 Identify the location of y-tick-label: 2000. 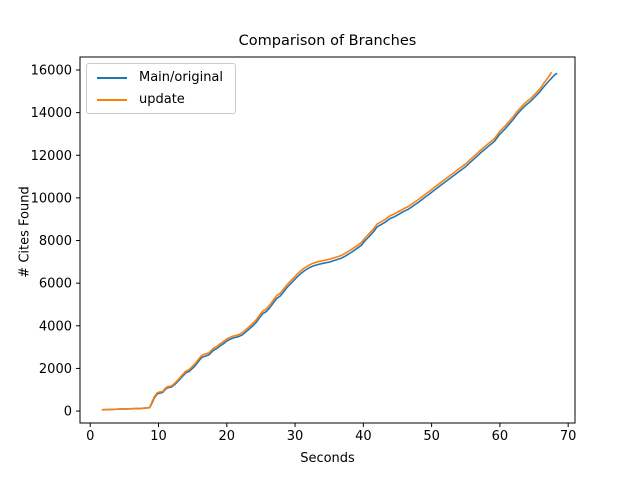
(55, 369).